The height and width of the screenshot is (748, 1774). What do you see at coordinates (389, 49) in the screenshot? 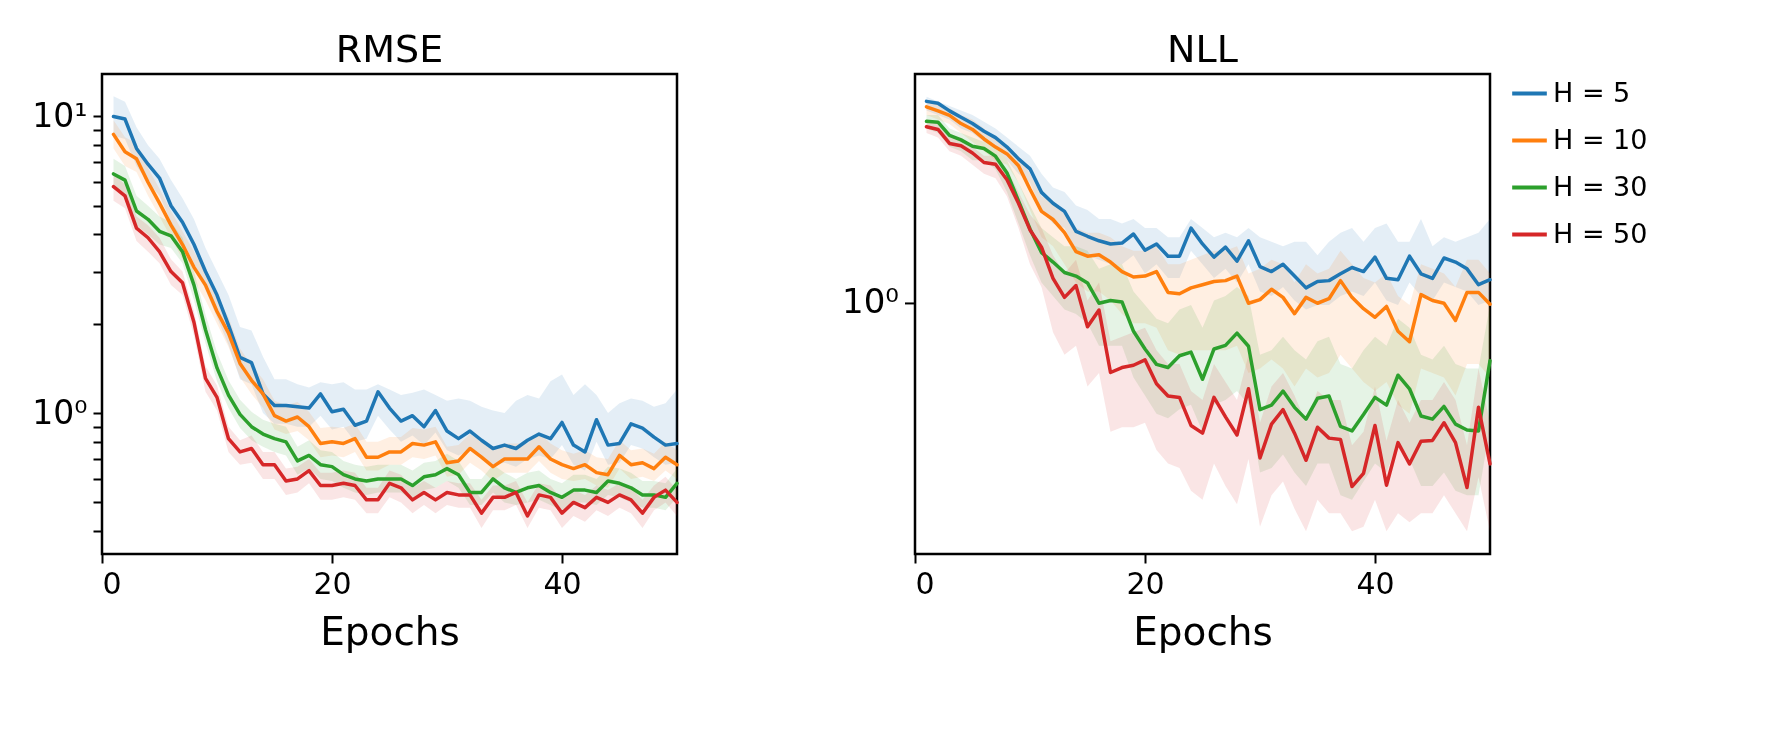
I see `chart-title: RMSE` at bounding box center [389, 49].